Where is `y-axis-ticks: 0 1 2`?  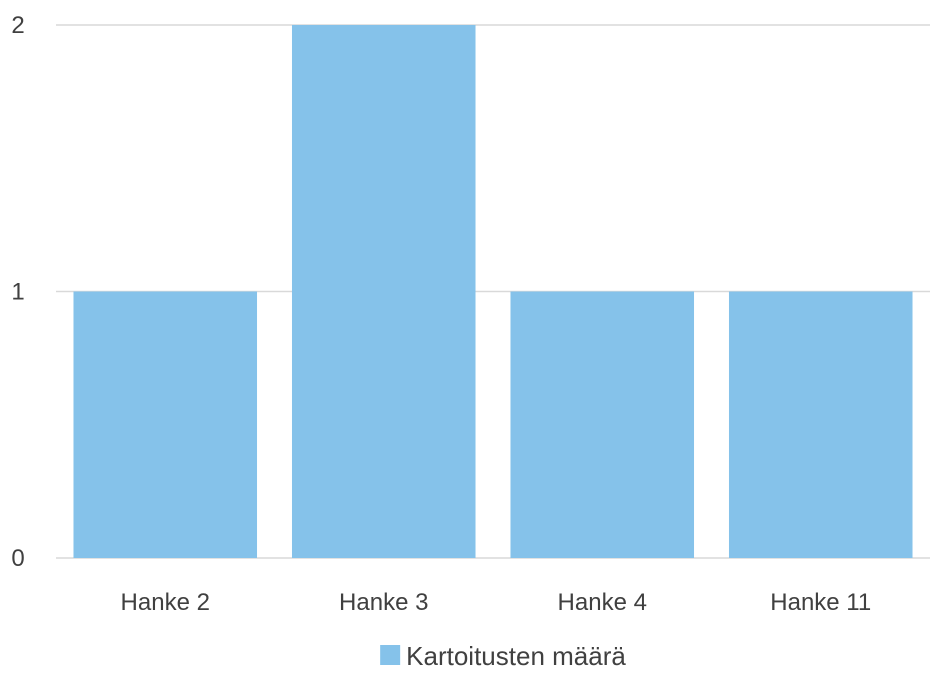 y-axis-ticks: 0 1 2 is located at coordinates (17, 292).